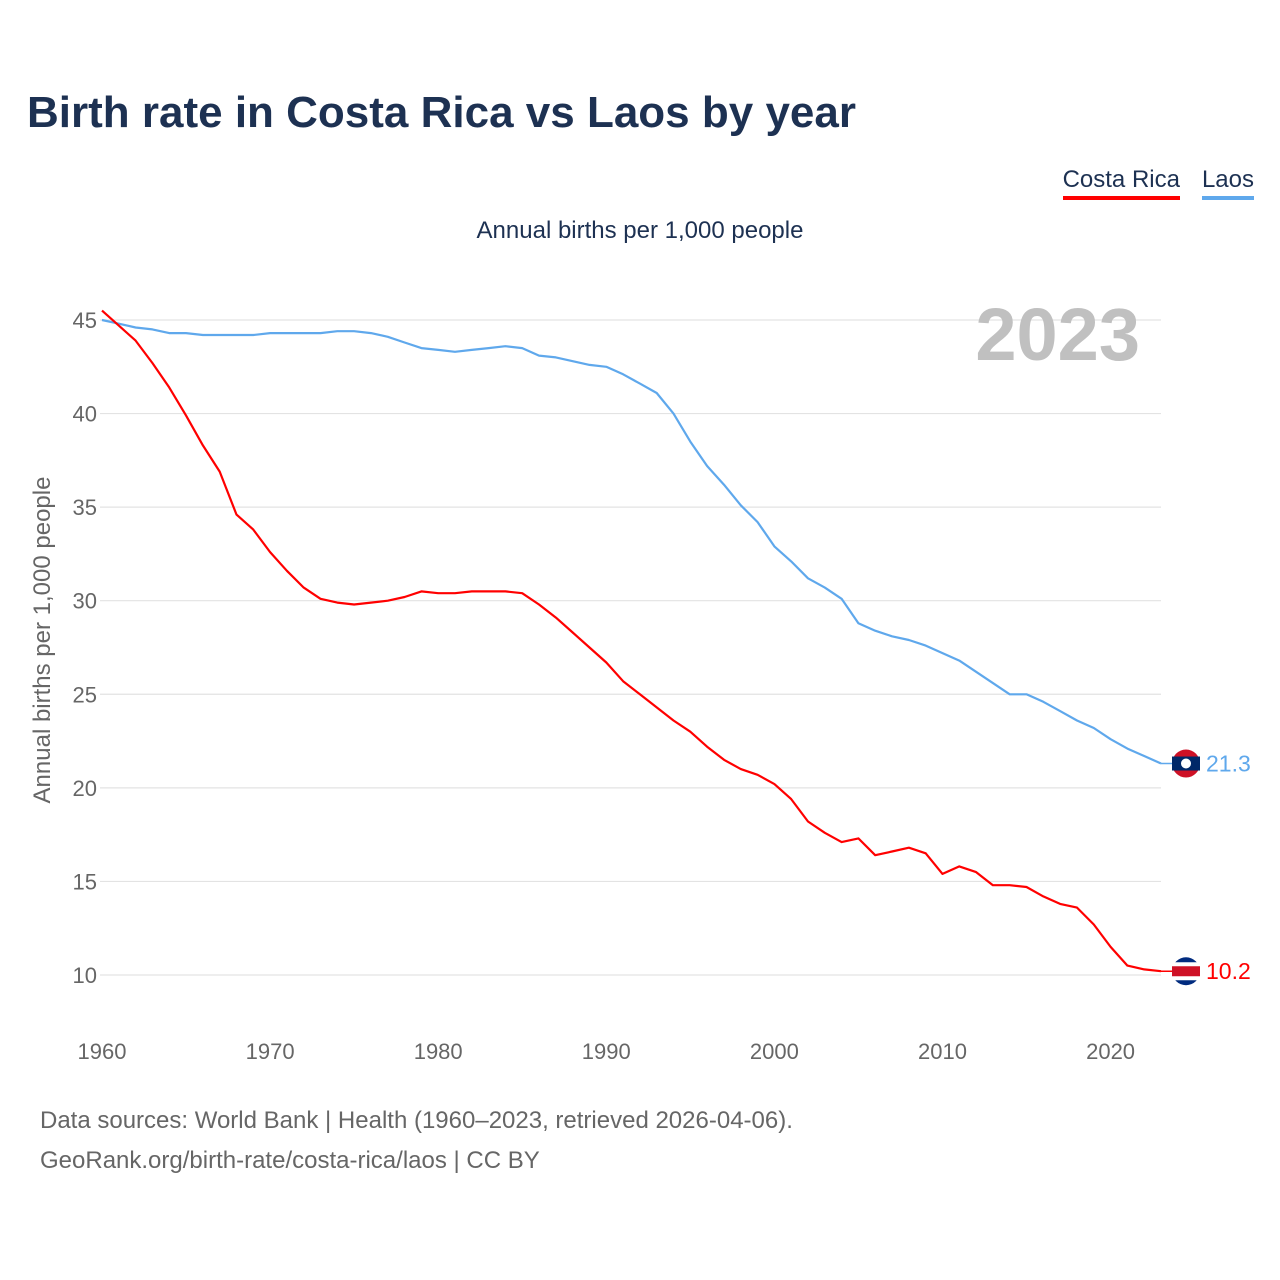 Image resolution: width=1280 pixels, height=1280 pixels. I want to click on y-tick-label: 45, so click(85, 320).